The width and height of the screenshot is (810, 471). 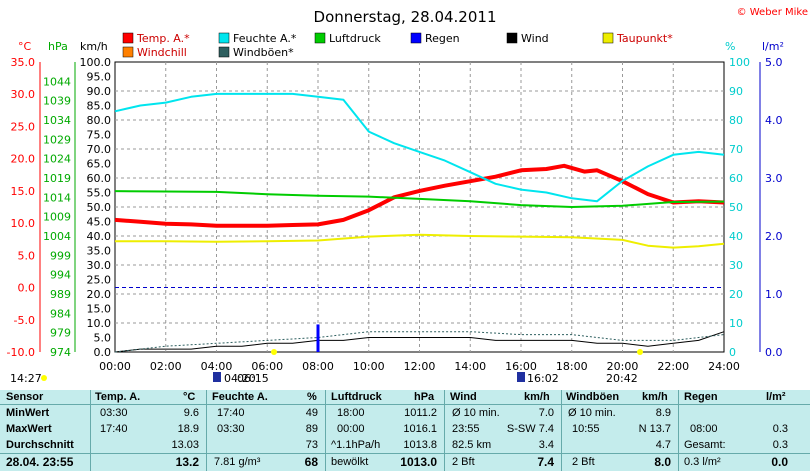 What do you see at coordinates (512, 38) in the screenshot?
I see `legend-swatch-wind` at bounding box center [512, 38].